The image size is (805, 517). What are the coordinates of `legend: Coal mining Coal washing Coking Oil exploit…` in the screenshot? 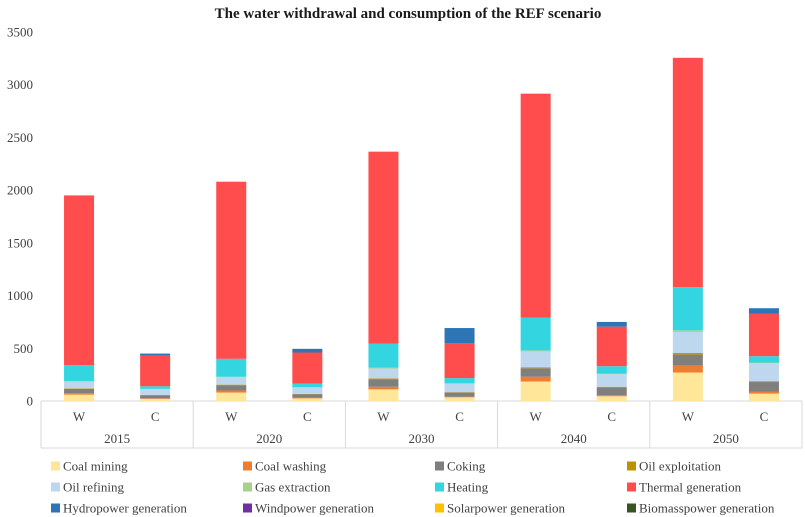 It's located at (413, 487).